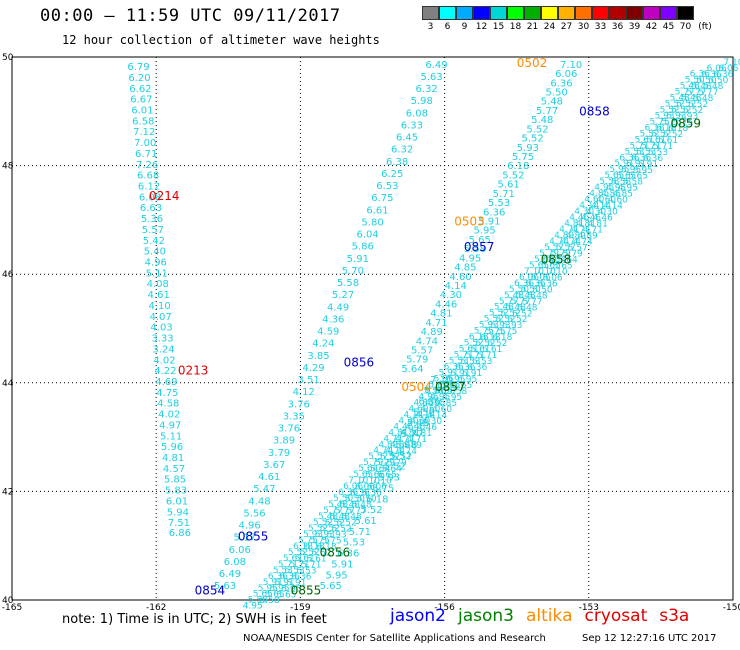 This screenshot has height=650, width=740. What do you see at coordinates (300, 608) in the screenshot?
I see `x-tick-label: -159` at bounding box center [300, 608].